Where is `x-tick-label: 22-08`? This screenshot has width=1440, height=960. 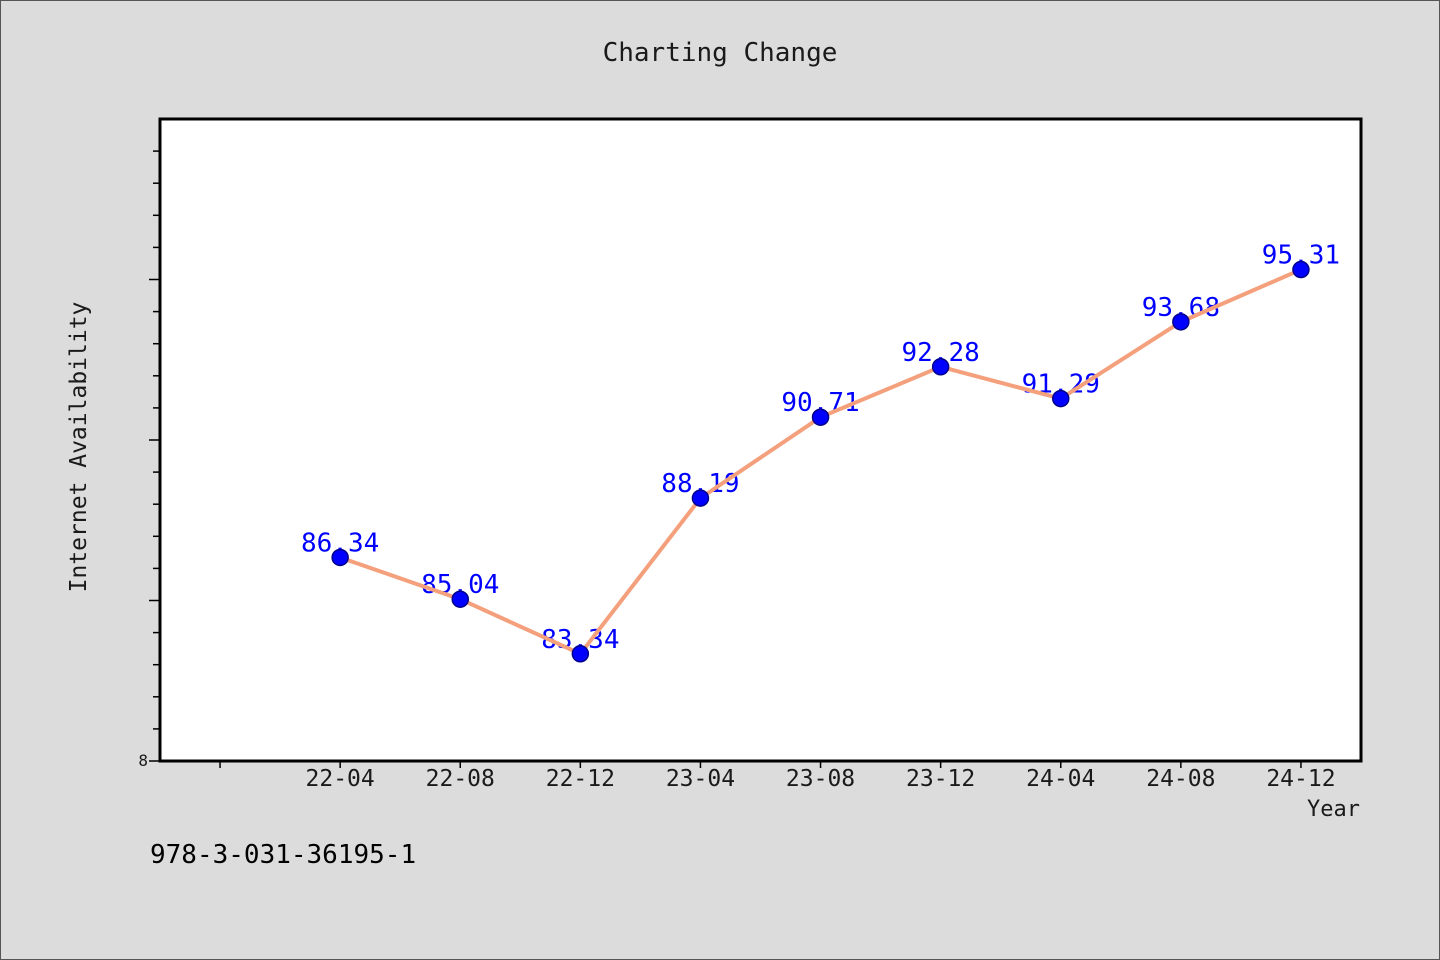 x-tick-label: 22-08 is located at coordinates (460, 779).